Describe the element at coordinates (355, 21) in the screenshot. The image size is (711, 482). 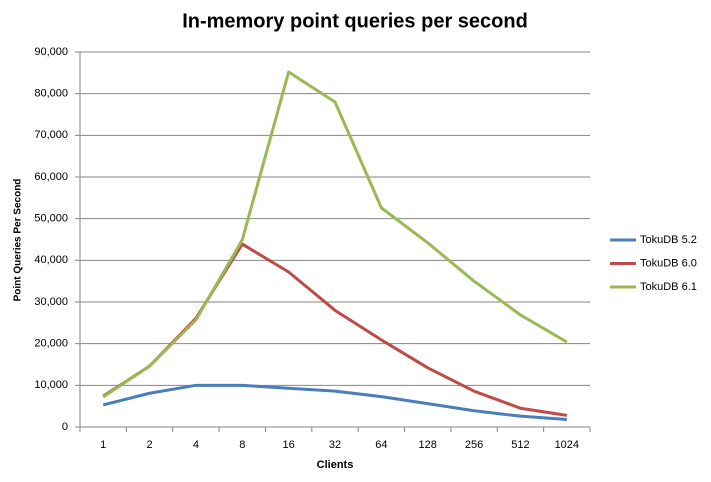
I see `chart-title: In-memory point queries per second` at that location.